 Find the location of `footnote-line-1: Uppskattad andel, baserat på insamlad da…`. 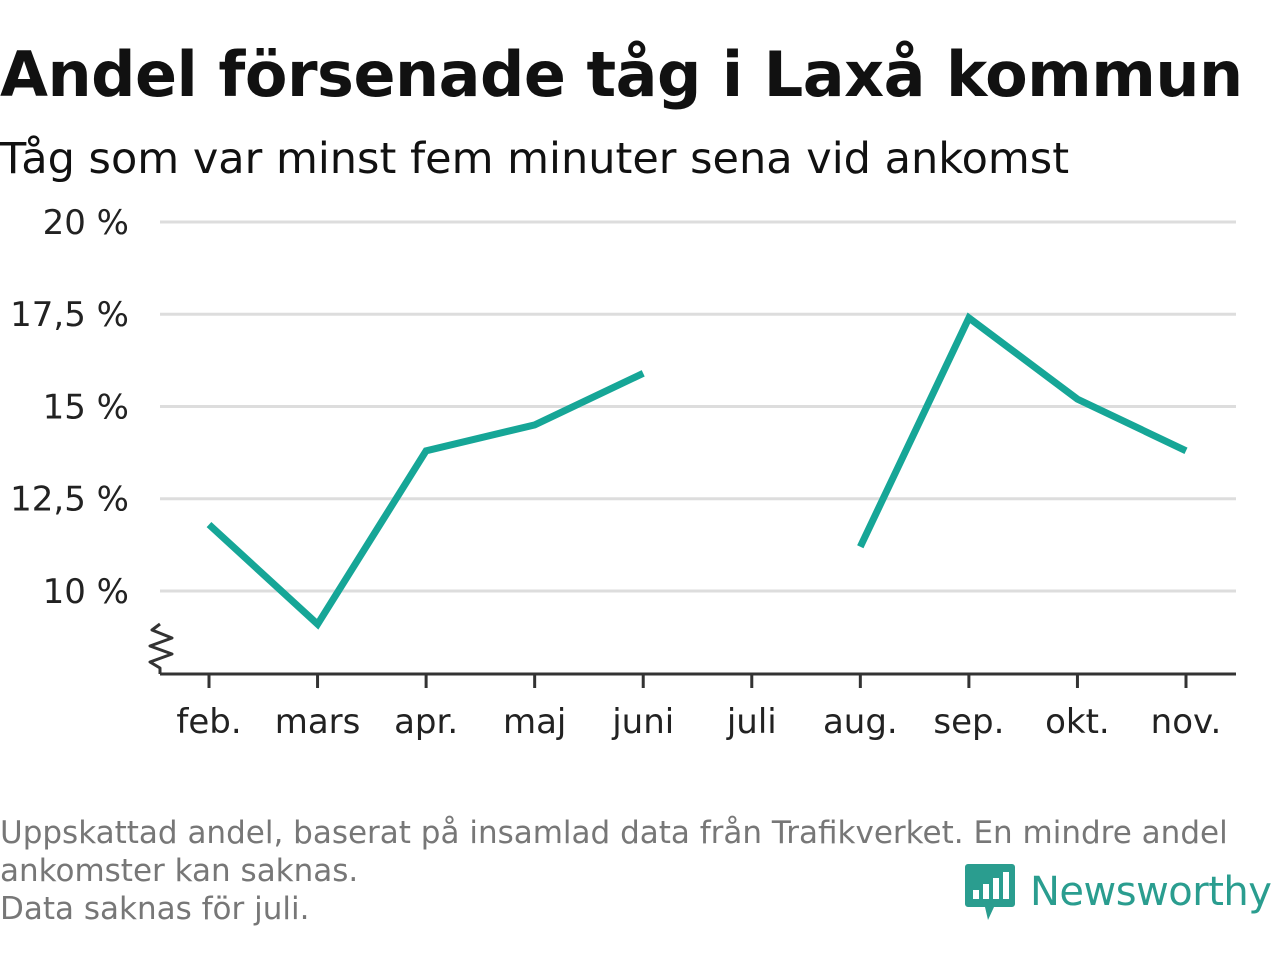

footnote-line-1: Uppskattad andel, baserat på insamlad da… is located at coordinates (614, 833).